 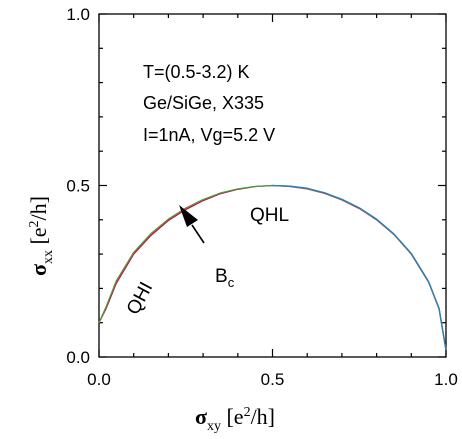 What do you see at coordinates (269, 215) in the screenshot?
I see `label-qhl: QHL` at bounding box center [269, 215].